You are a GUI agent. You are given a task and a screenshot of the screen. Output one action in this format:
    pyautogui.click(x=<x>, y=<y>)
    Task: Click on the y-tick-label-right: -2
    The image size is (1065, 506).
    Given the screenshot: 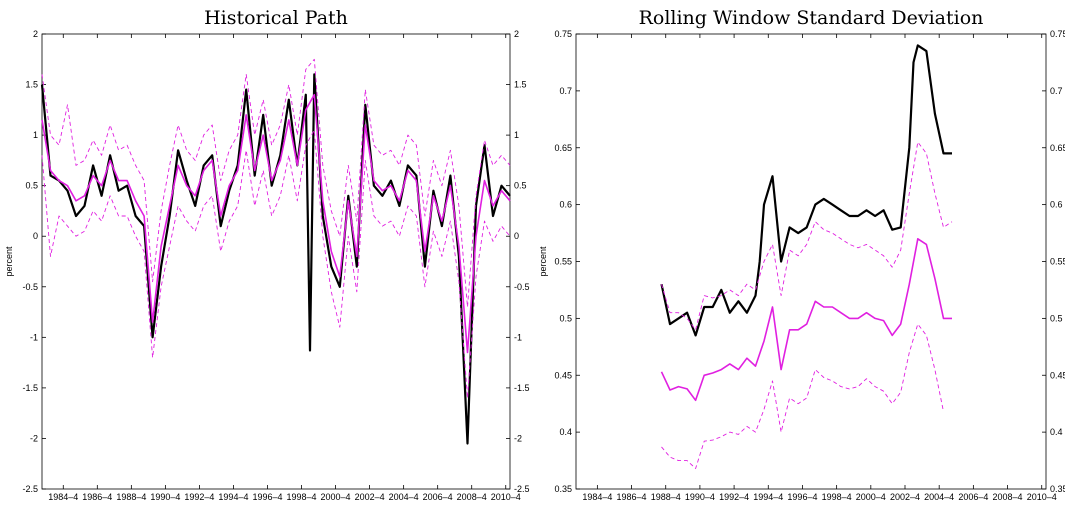 What is the action you would take?
    pyautogui.click(x=518, y=438)
    